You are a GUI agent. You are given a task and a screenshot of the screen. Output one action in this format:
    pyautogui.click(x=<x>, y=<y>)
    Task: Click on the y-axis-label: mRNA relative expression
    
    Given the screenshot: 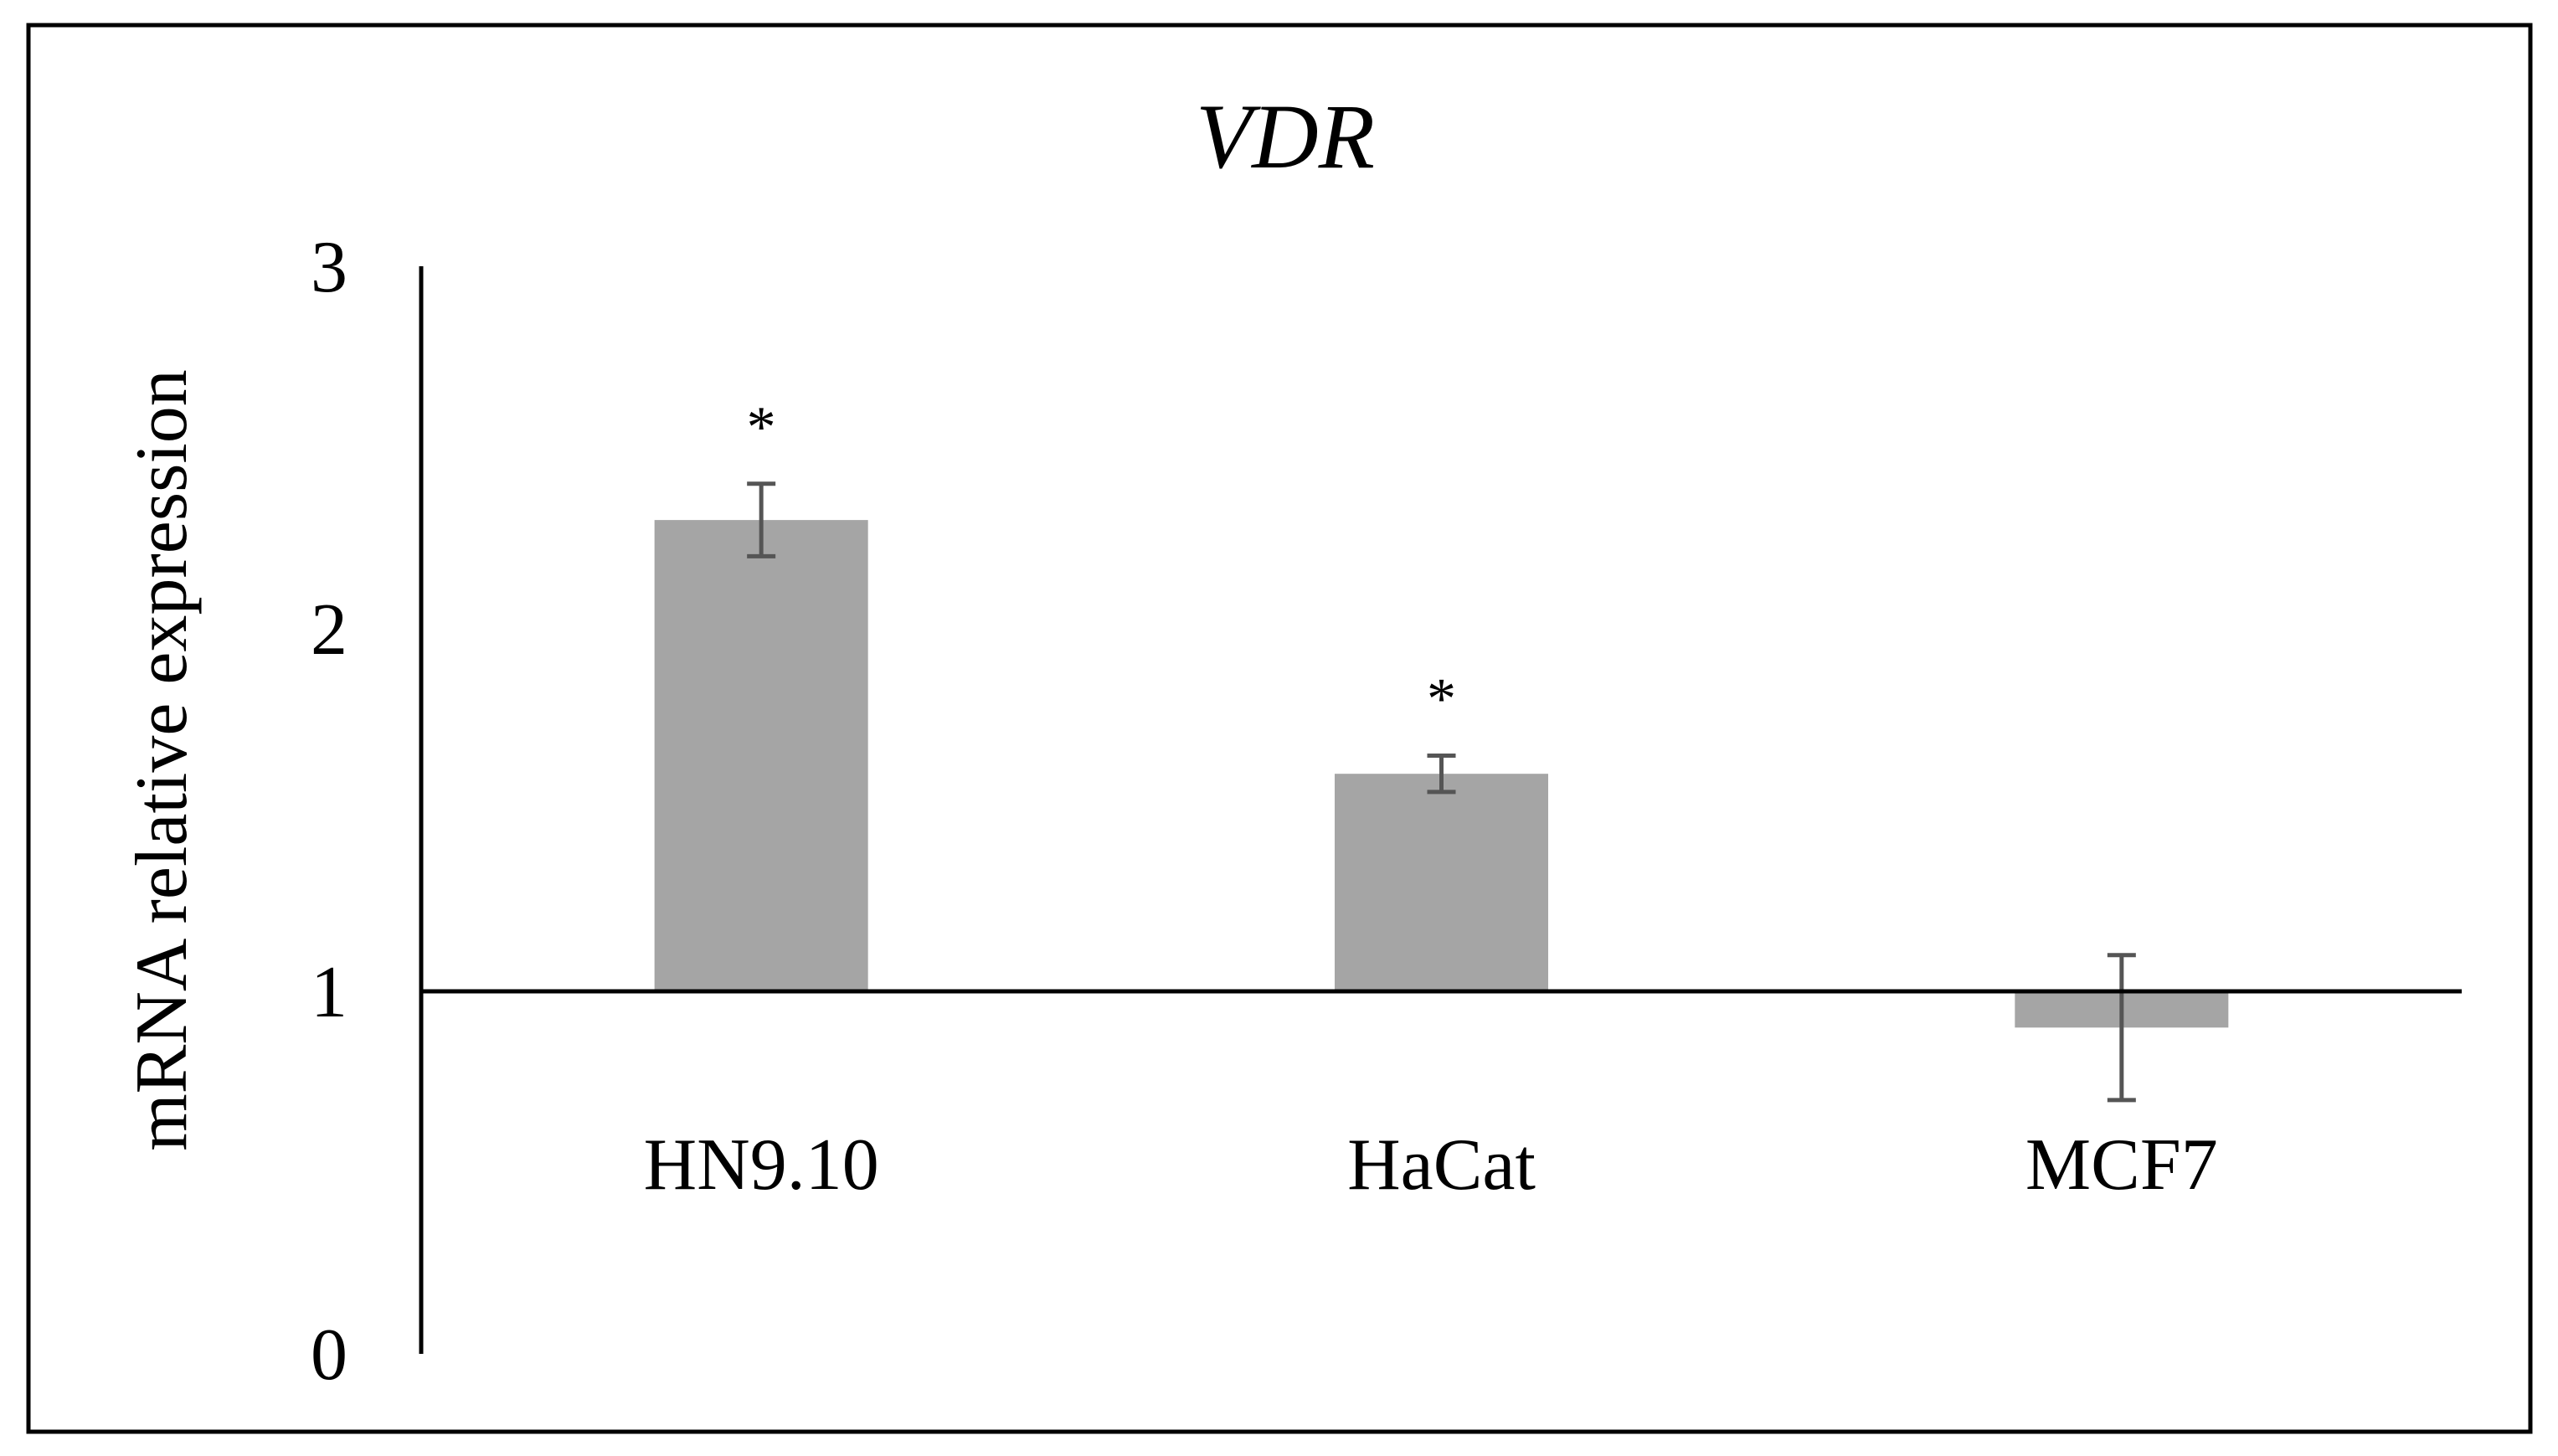 What is the action you would take?
    pyautogui.click(x=162, y=760)
    